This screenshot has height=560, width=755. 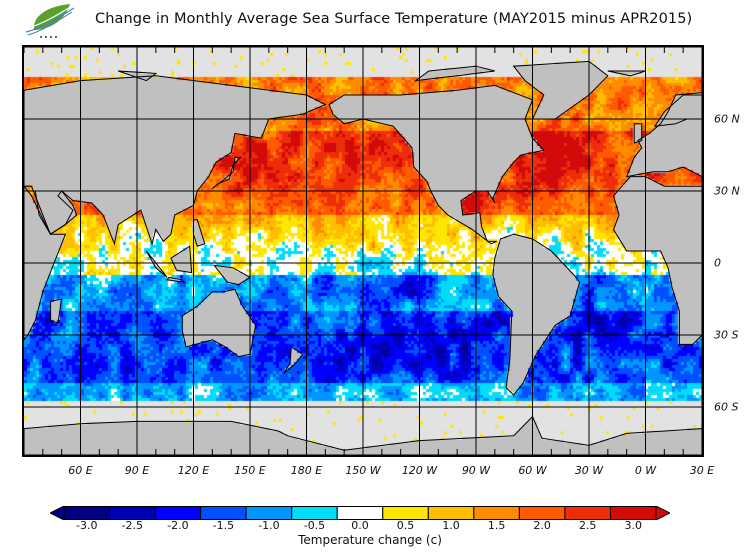 I want to click on colorbar-tick-label: -3.0, so click(x=87, y=525).